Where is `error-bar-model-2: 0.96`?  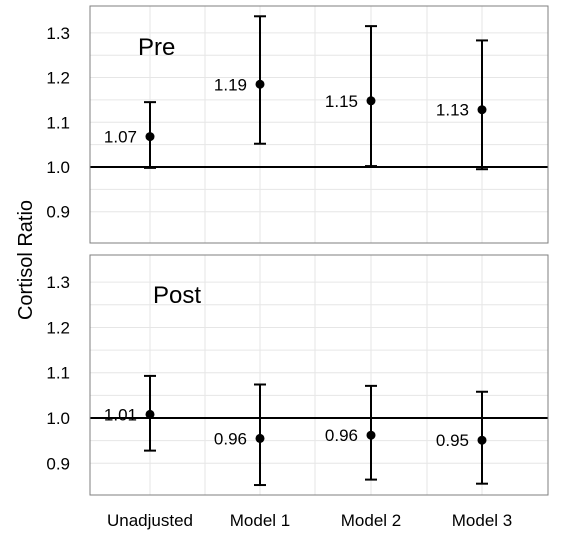
error-bar-model-2: 0.96 is located at coordinates (351, 432).